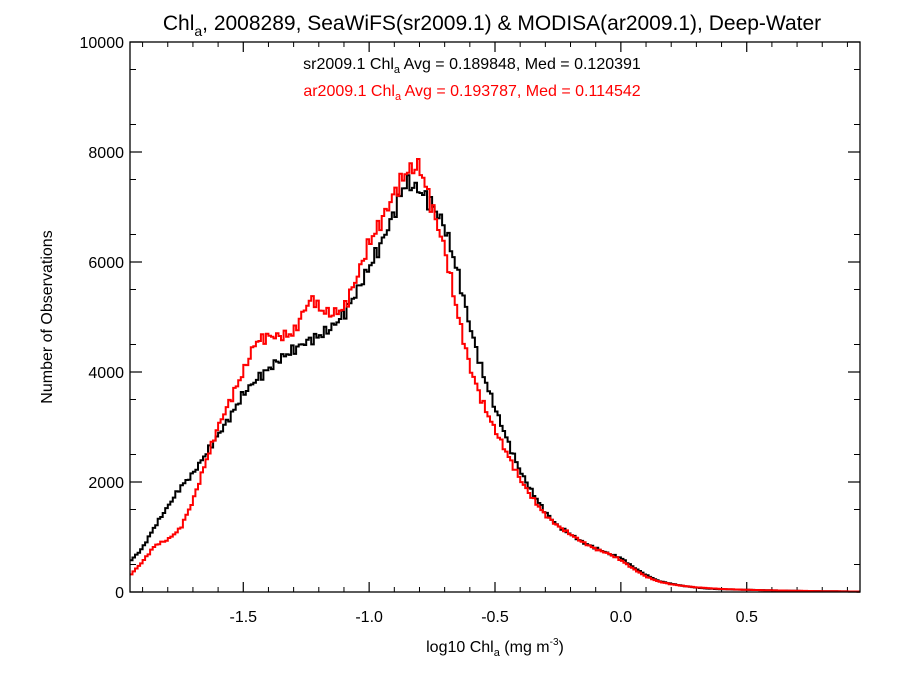 This screenshot has width=900, height=675. Describe the element at coordinates (106, 263) in the screenshot. I see `y-tick-label: 6000` at that location.